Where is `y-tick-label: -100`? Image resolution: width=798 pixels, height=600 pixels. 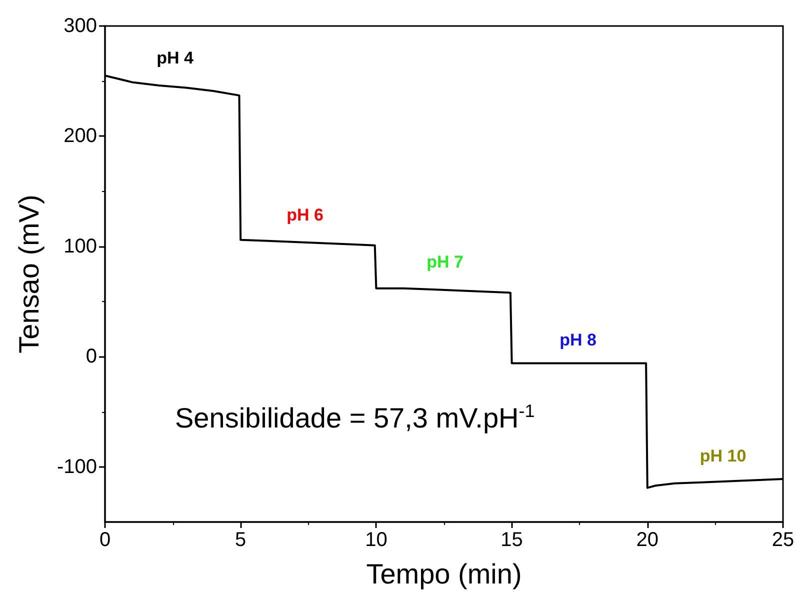
y-tick-label: -100 is located at coordinates (76, 467).